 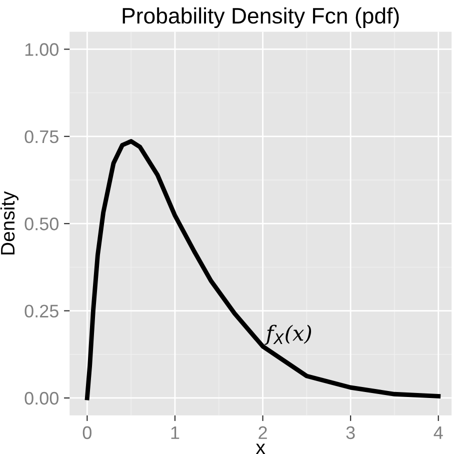 I want to click on x-tick-label: 4, so click(x=438, y=432).